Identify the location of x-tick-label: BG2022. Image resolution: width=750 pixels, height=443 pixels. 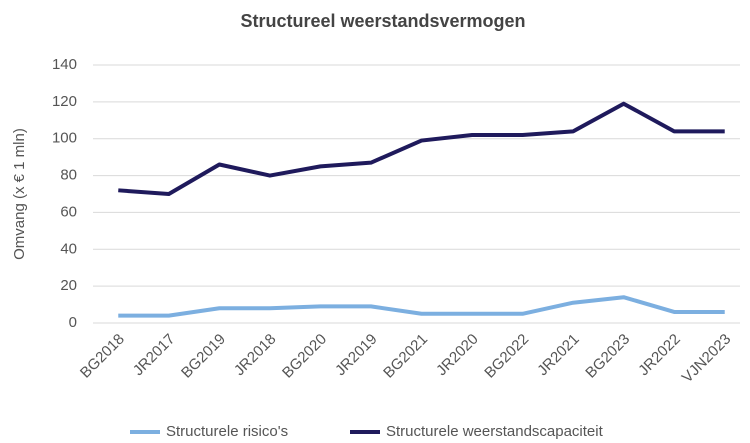
(506, 356).